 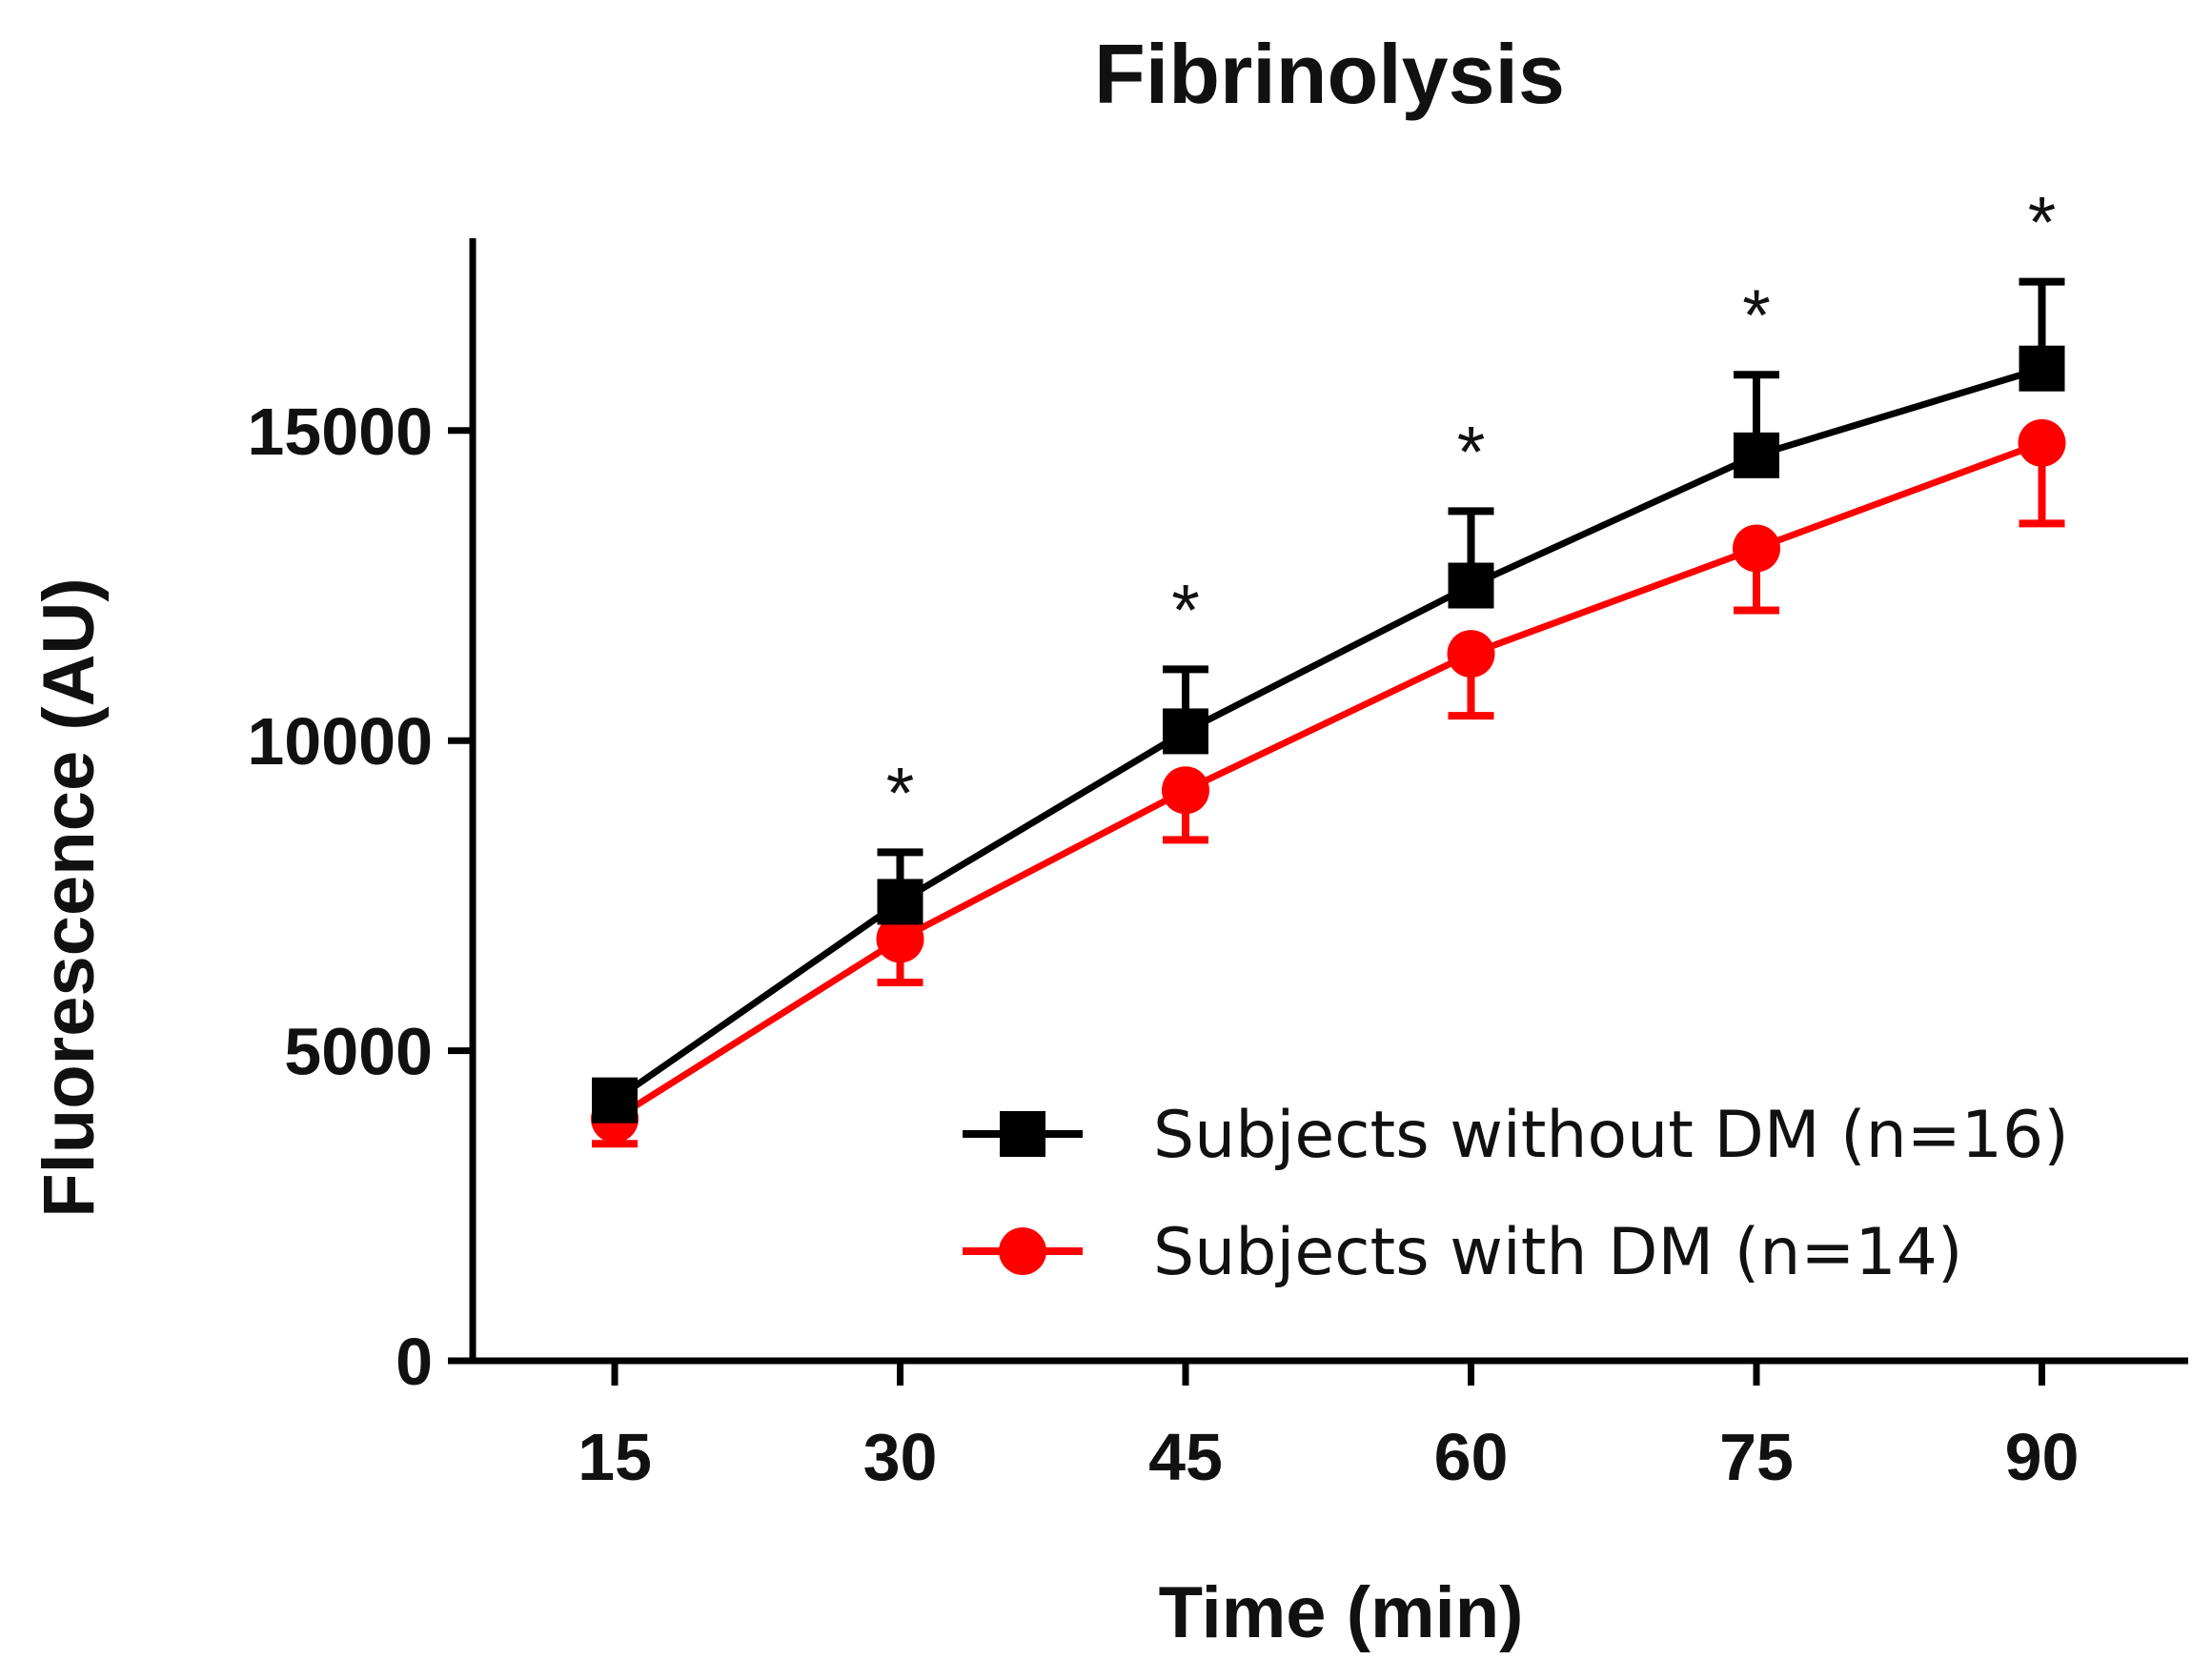 I want to click on x-tick-label: 30, so click(x=901, y=1457).